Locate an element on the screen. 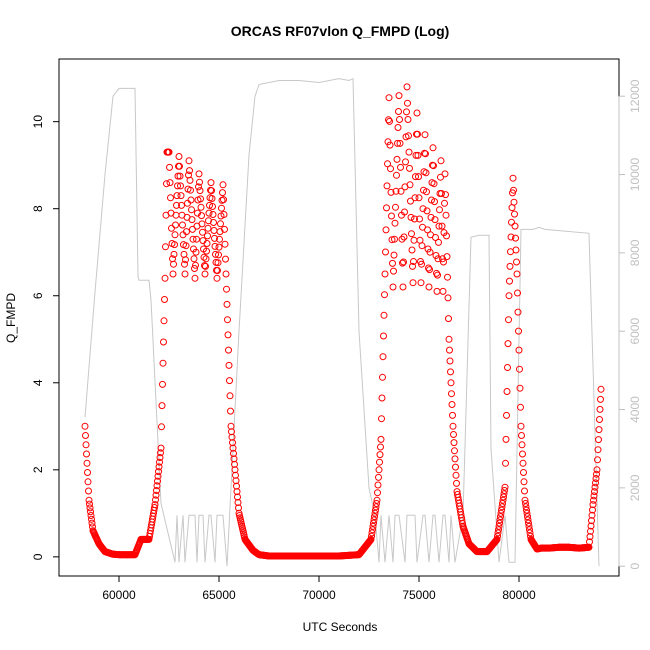  y-tick-label: 4 is located at coordinates (38, 382).